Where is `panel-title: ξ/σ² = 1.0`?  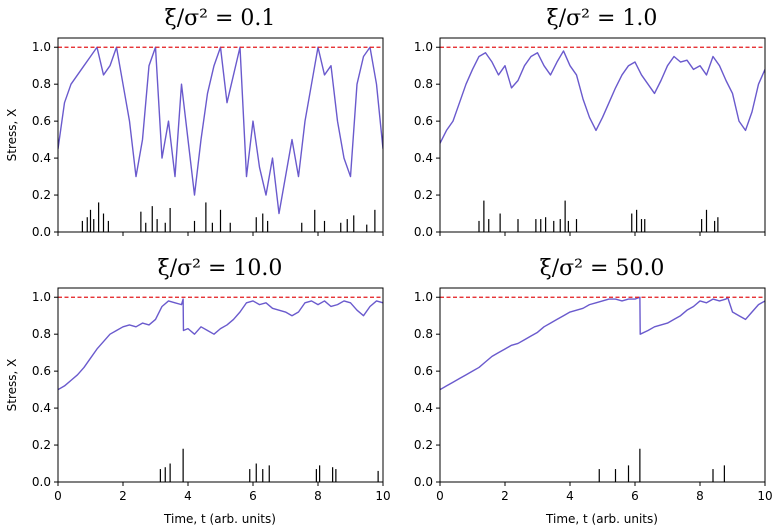
panel-title: ξ/σ² = 1.0 is located at coordinates (602, 18).